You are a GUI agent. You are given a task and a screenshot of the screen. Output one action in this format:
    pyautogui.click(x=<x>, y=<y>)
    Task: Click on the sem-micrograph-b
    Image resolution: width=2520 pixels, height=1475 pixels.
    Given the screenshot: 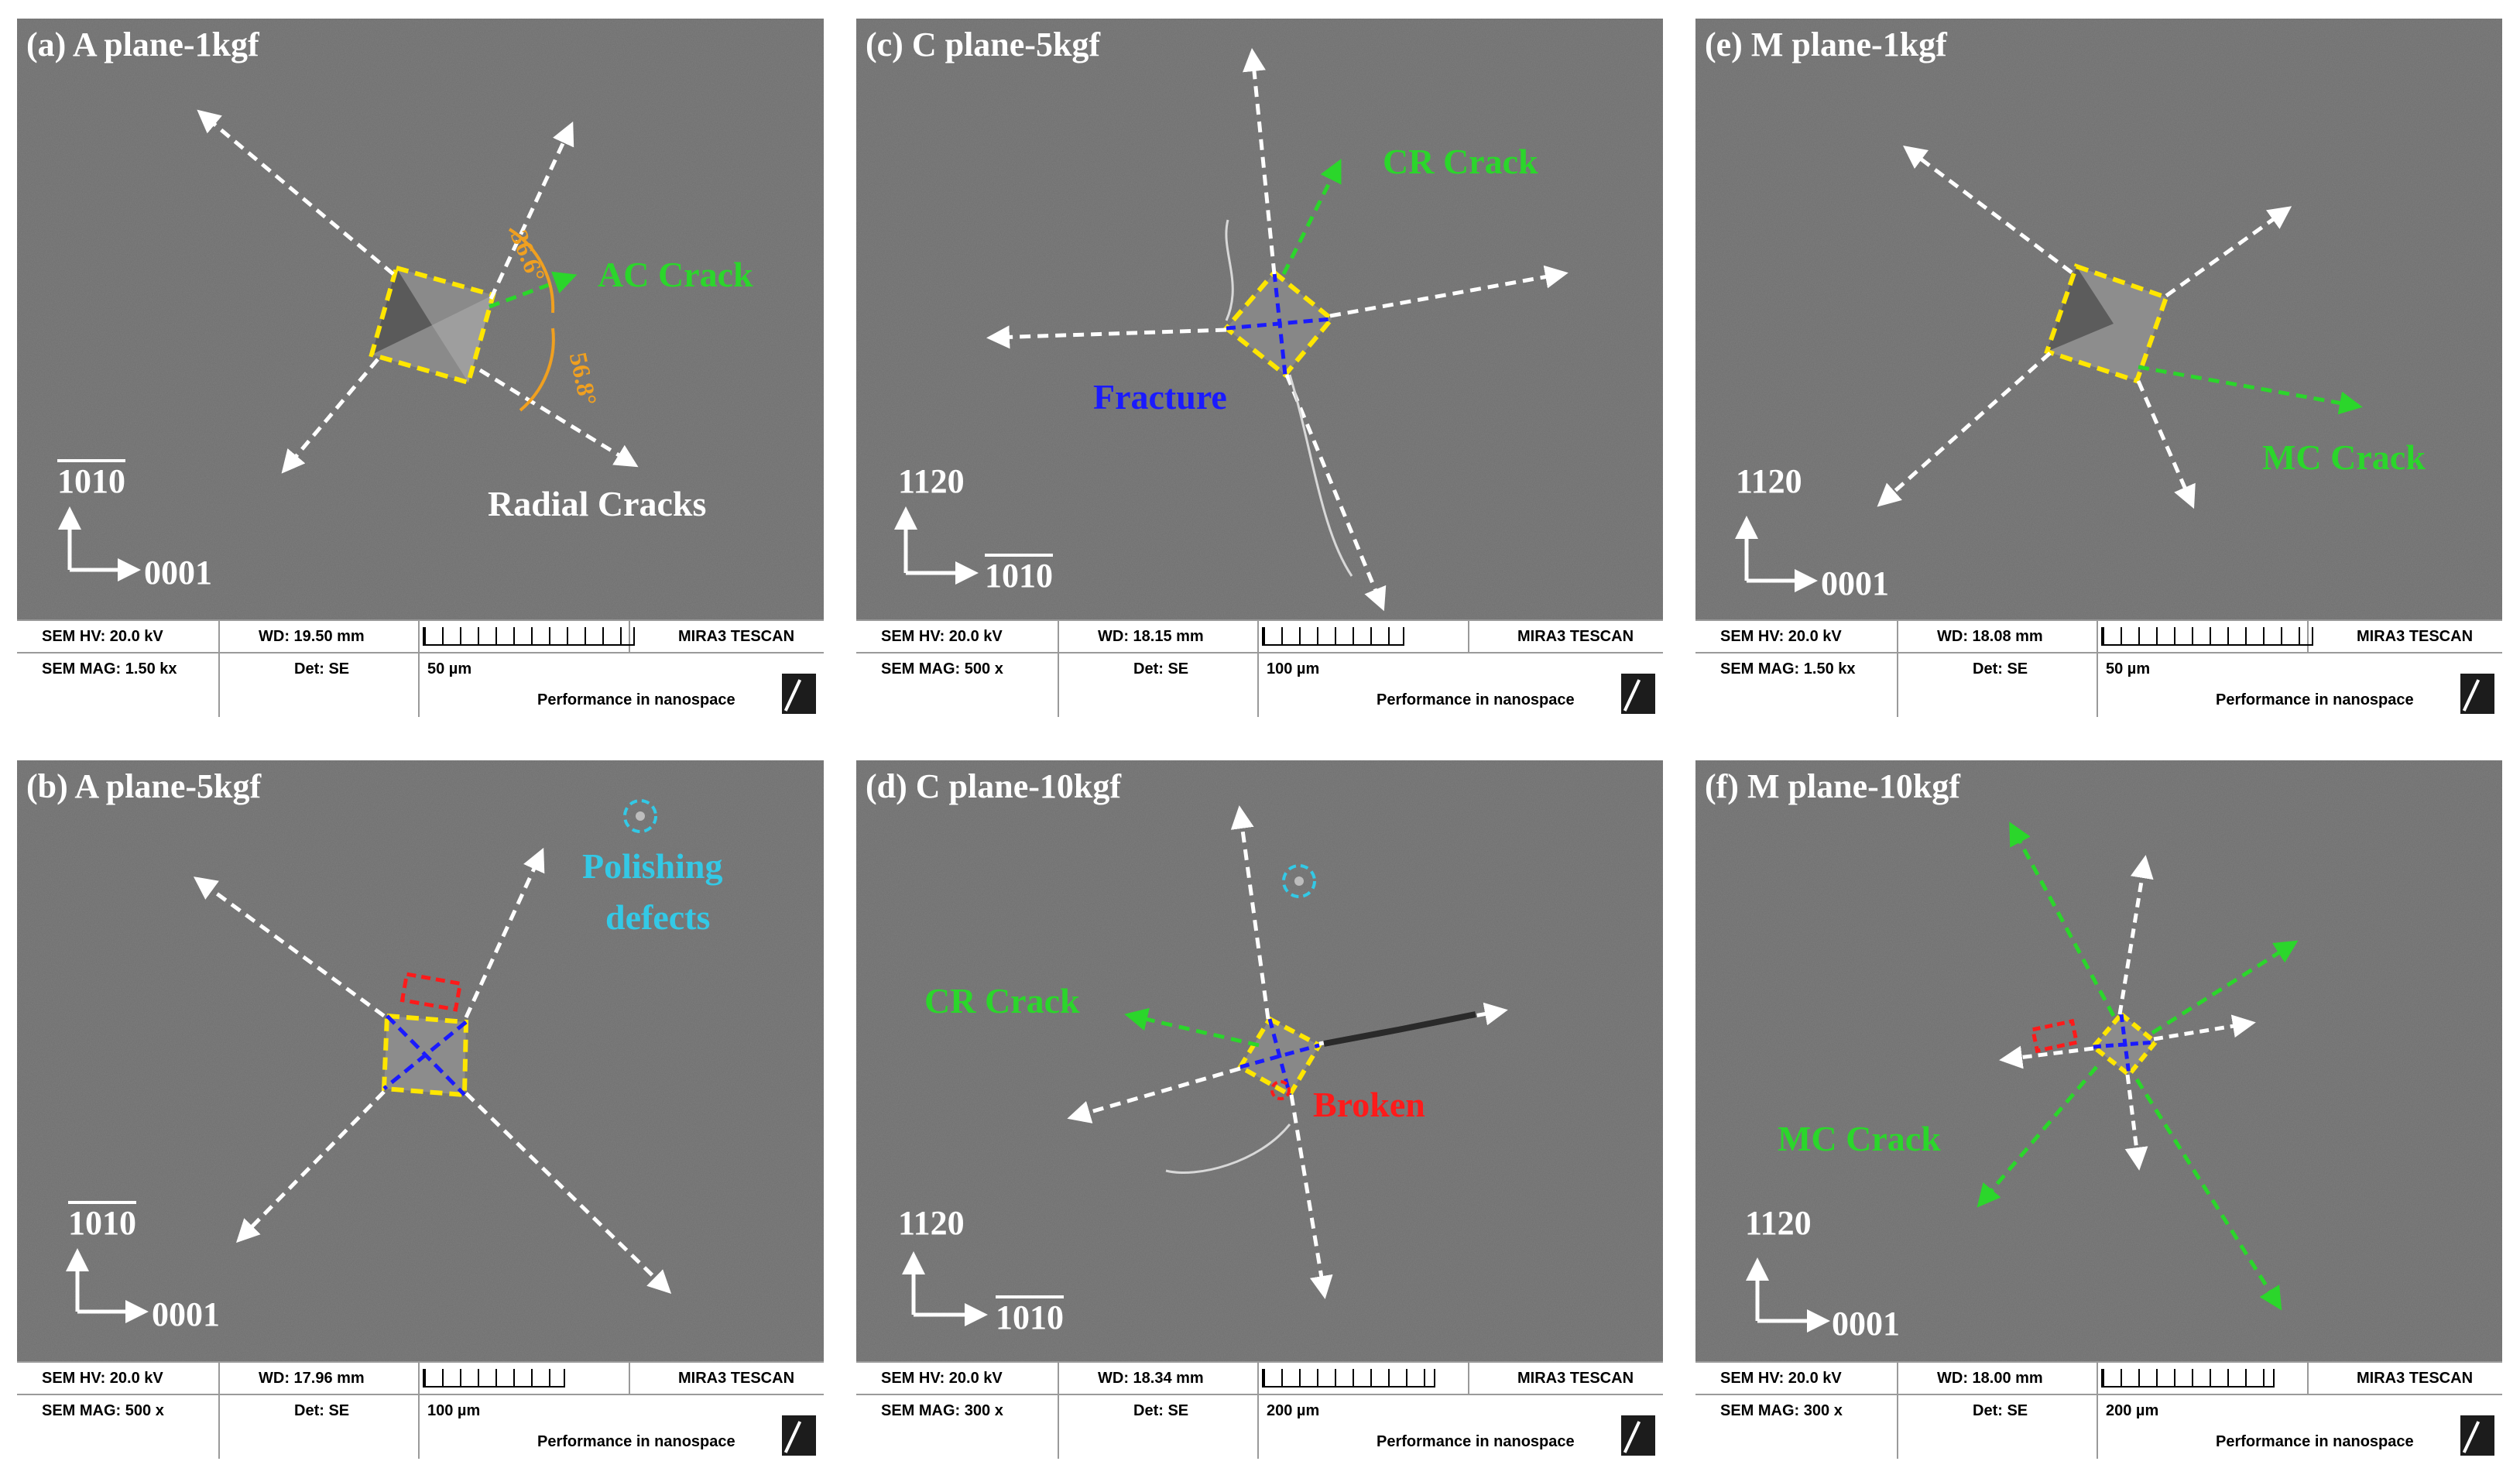 What is the action you would take?
    pyautogui.click(x=420, y=1061)
    